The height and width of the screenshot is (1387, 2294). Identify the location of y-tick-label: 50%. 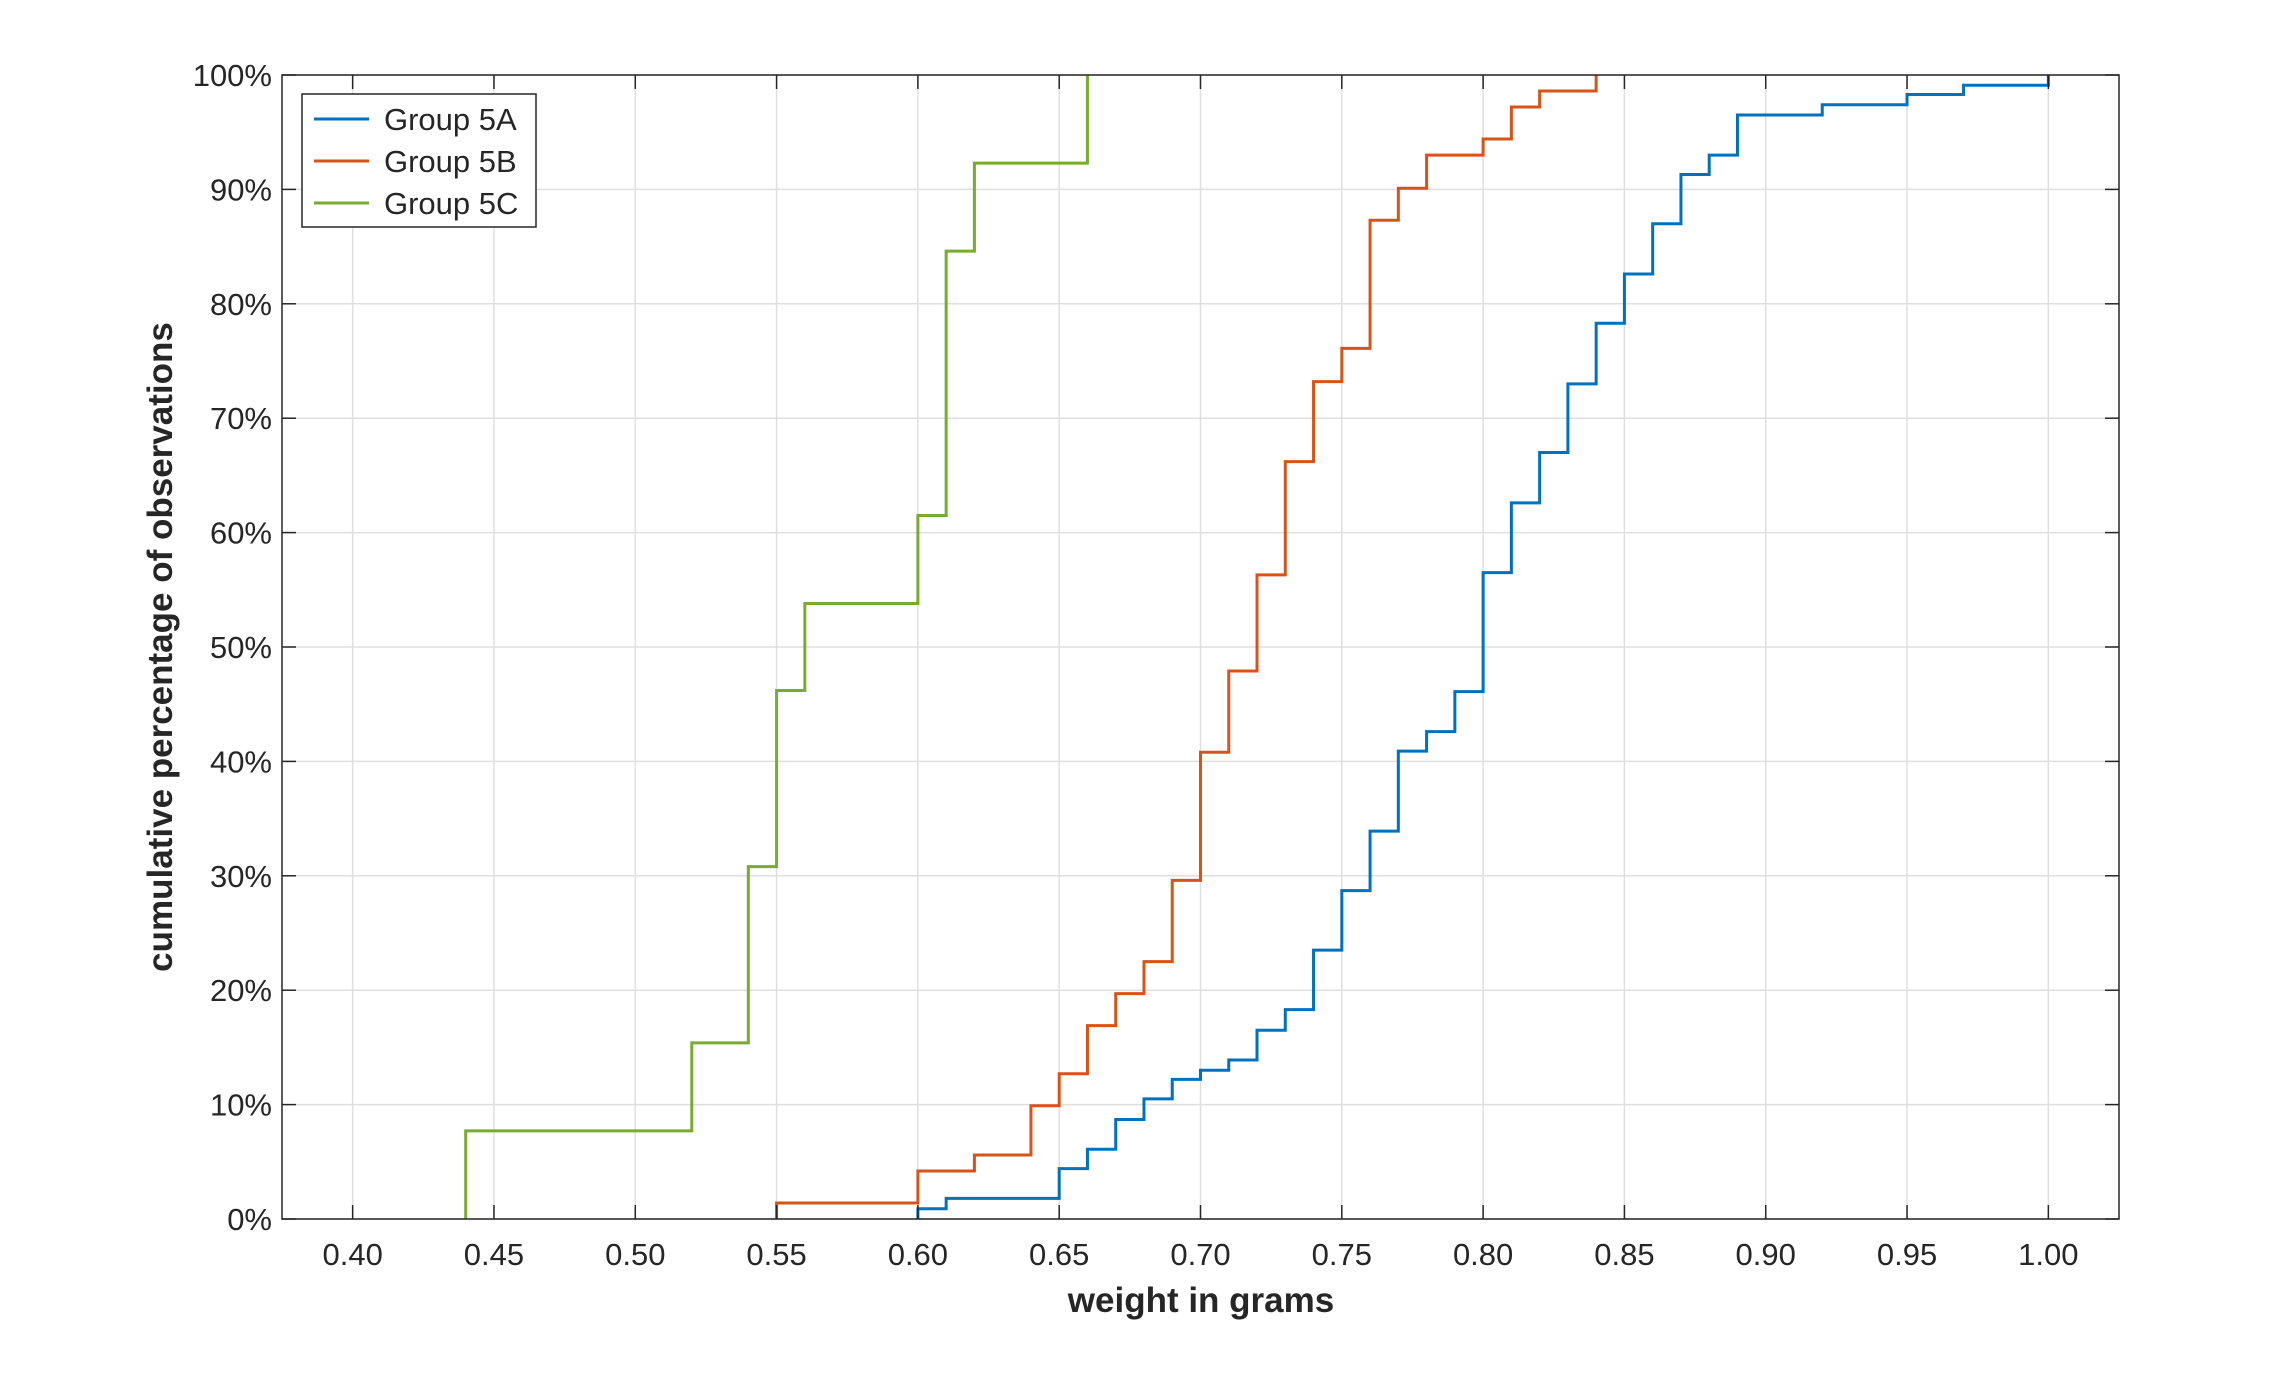
(241, 647).